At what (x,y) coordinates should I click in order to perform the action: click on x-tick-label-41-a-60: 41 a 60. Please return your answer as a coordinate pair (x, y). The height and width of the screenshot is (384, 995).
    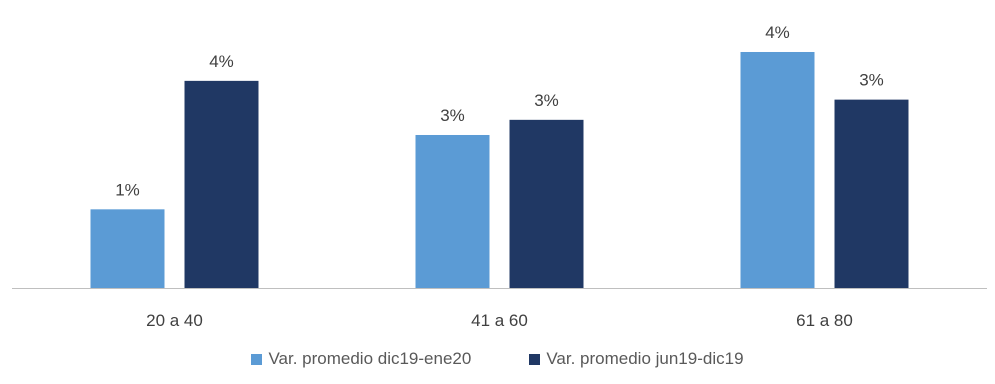
    Looking at the image, I should click on (499, 320).